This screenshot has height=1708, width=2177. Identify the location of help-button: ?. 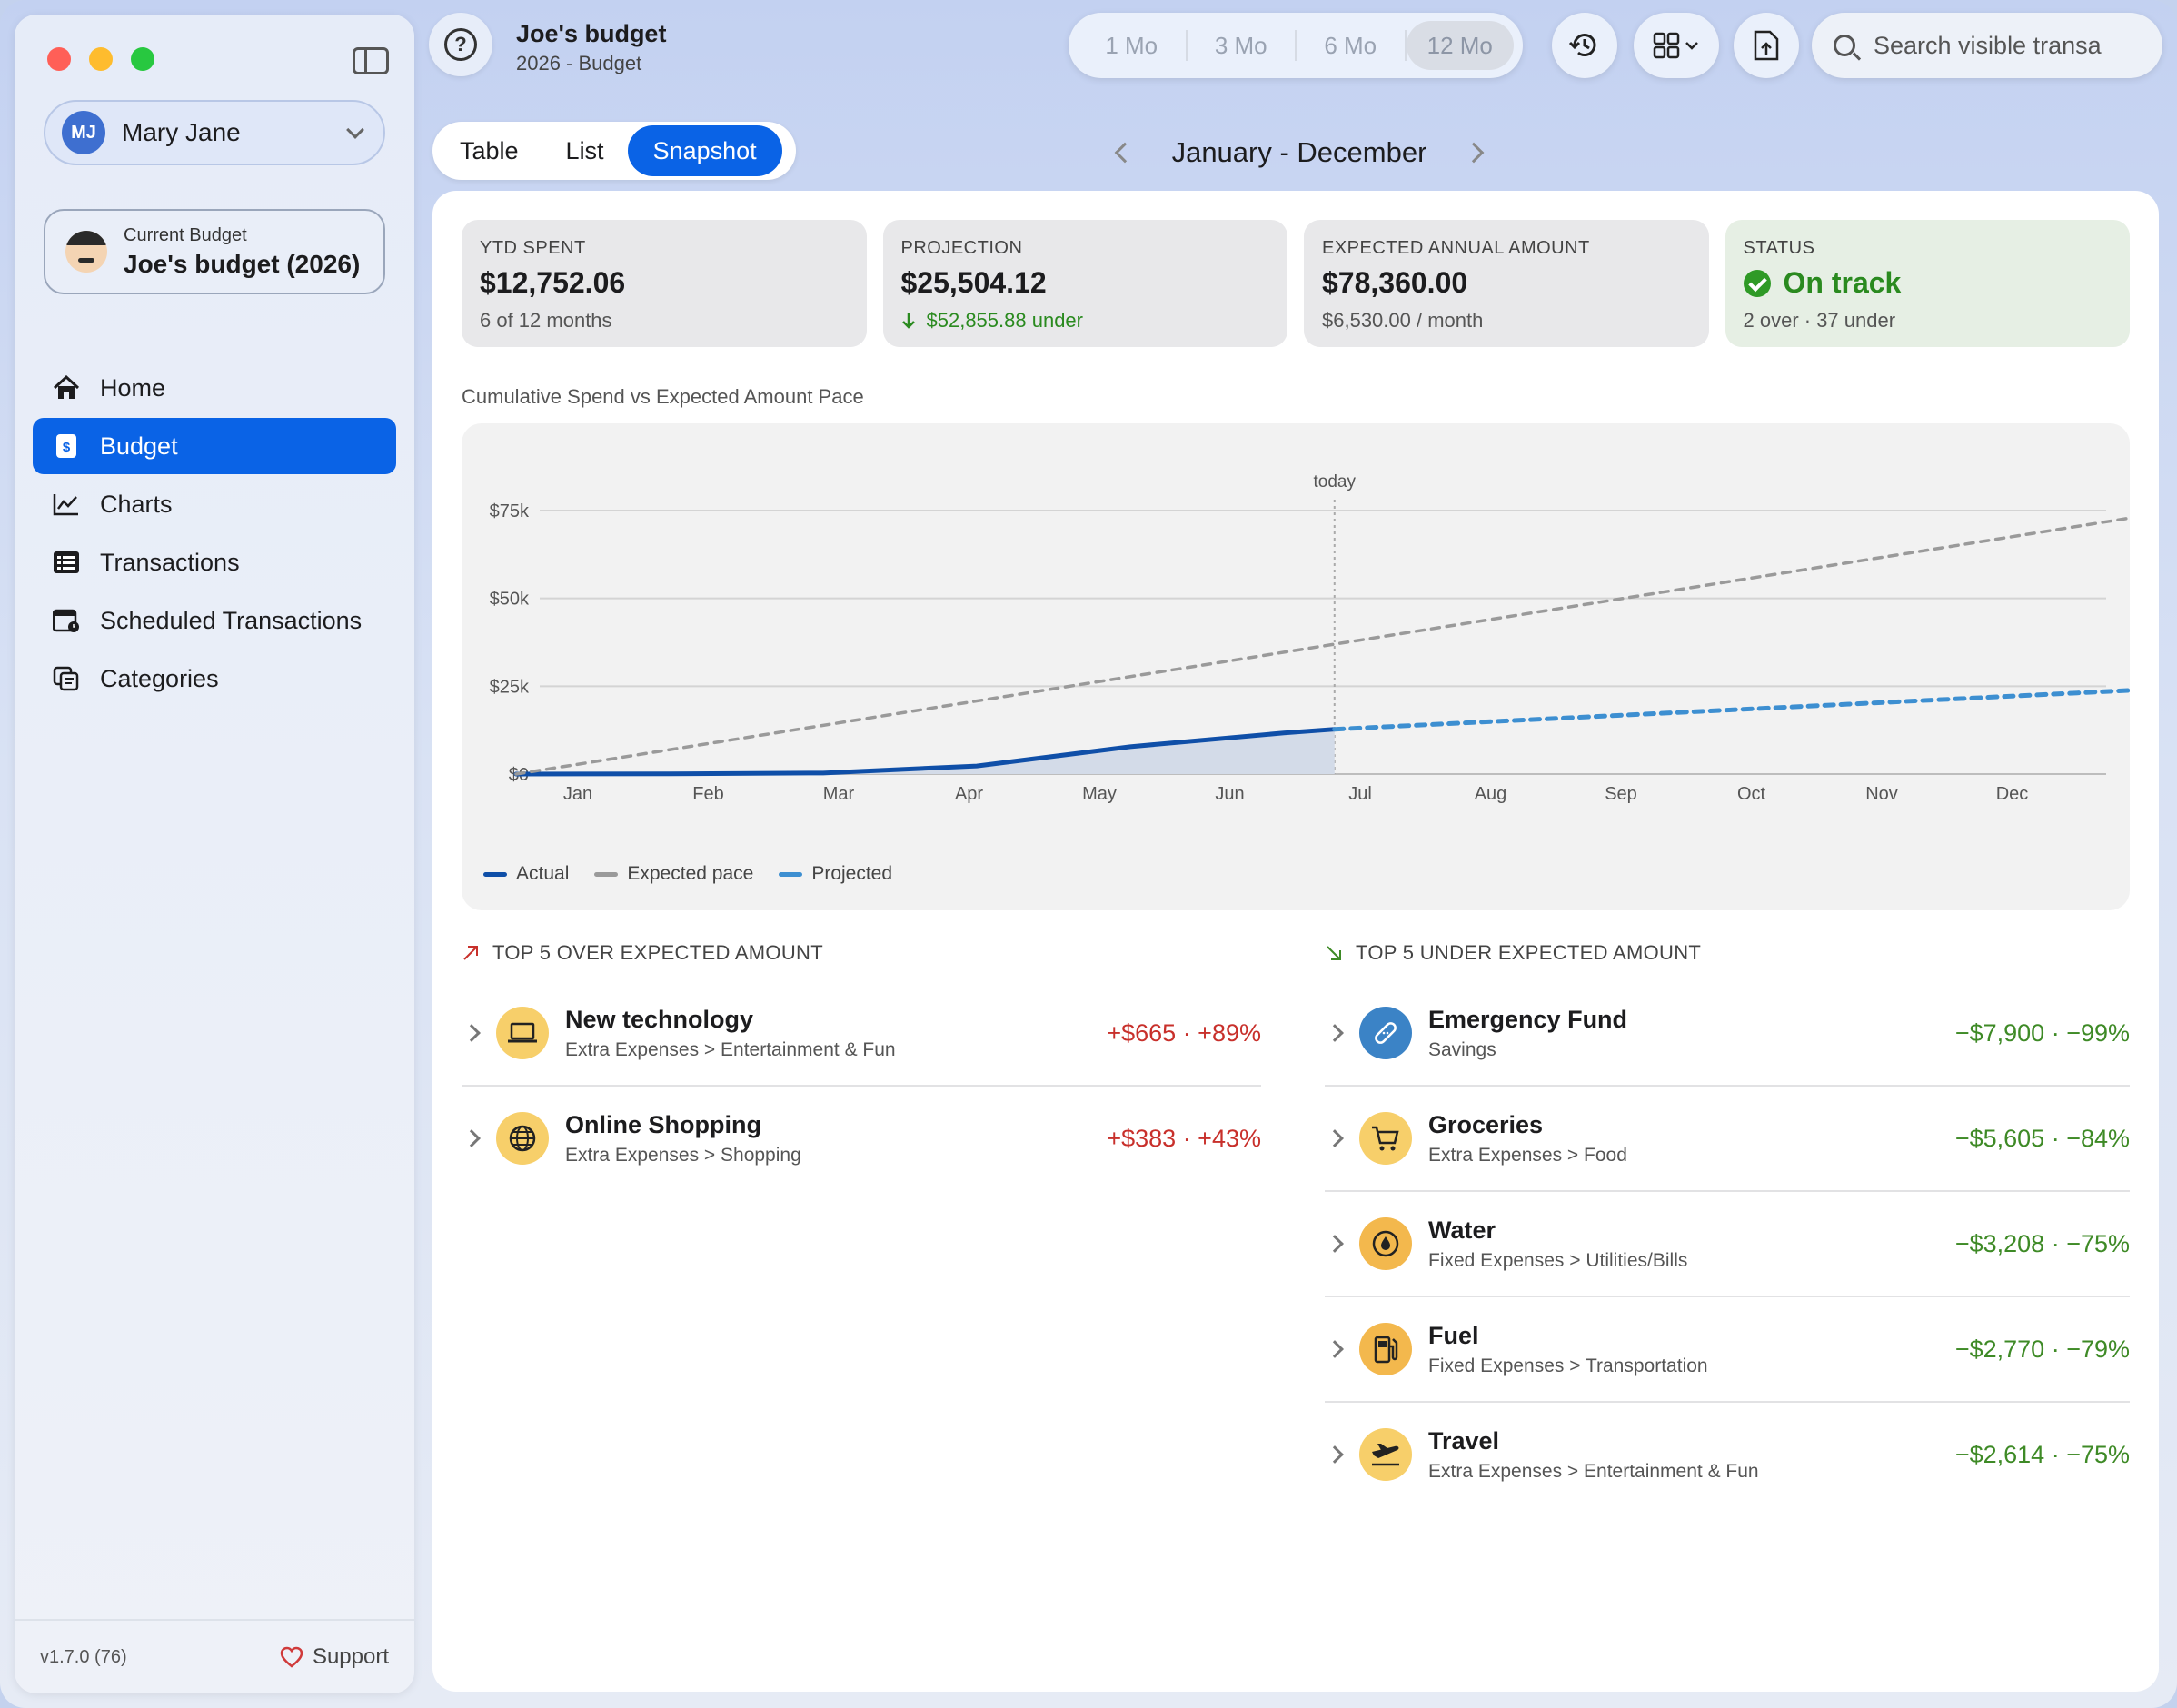
(461, 44).